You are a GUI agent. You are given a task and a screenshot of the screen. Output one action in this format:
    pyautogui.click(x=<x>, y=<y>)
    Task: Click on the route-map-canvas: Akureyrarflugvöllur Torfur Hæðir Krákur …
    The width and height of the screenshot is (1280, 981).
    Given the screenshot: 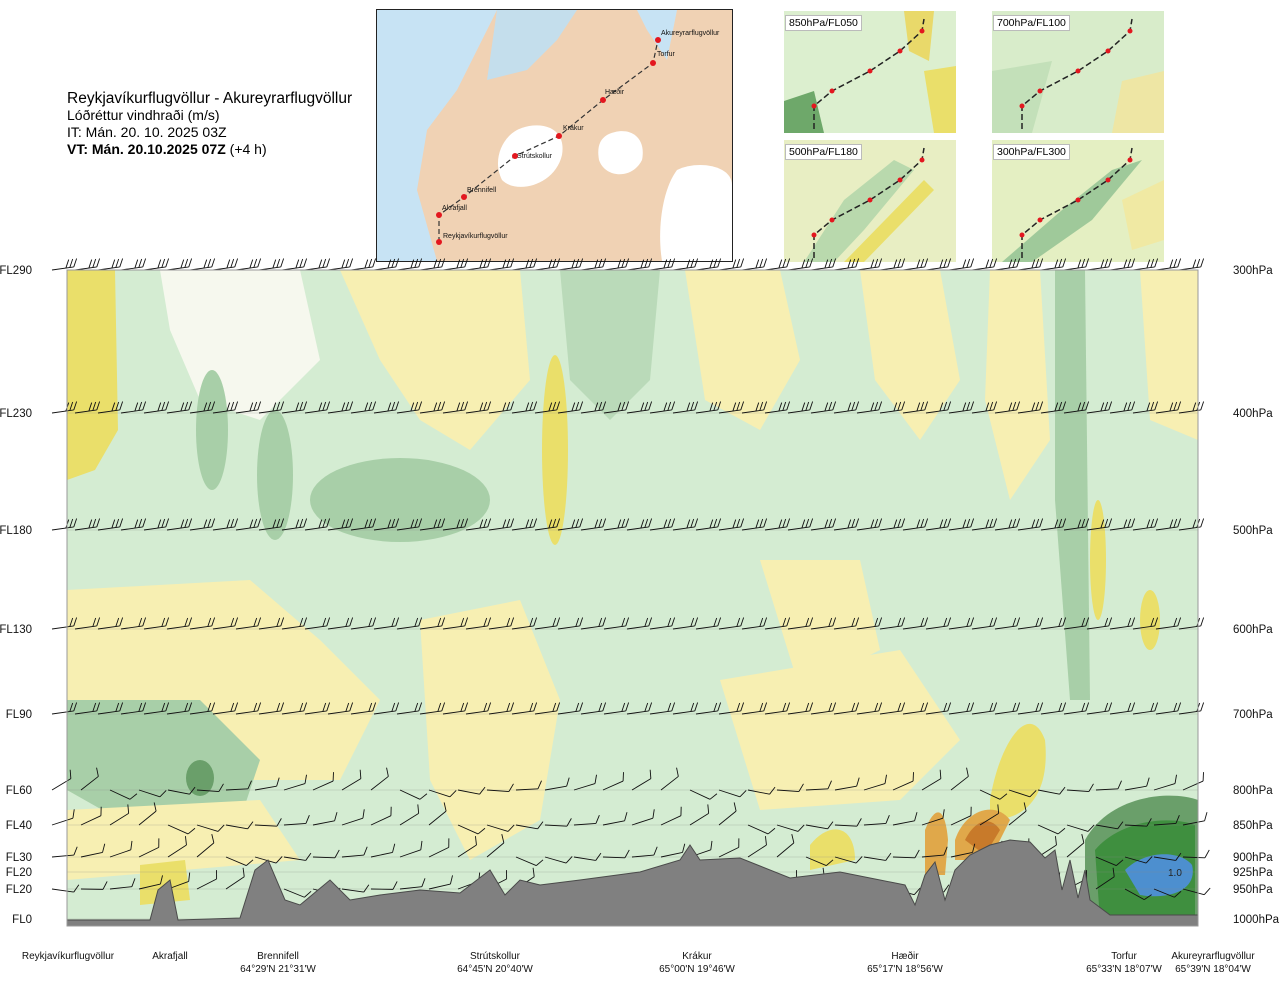 What is the action you would take?
    pyautogui.click(x=554, y=135)
    